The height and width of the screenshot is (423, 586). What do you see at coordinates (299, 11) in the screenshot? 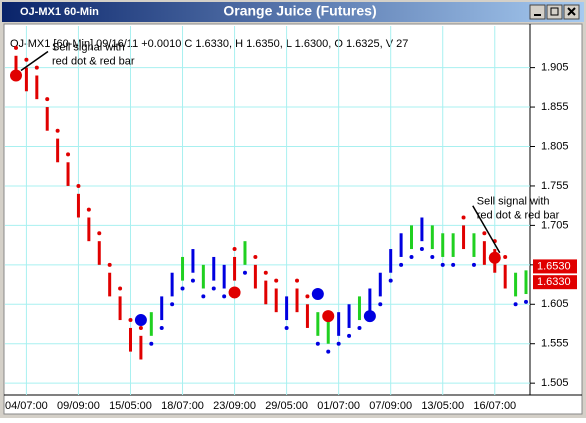
I see `window-title: Orange Juice (Futures)` at bounding box center [299, 11].